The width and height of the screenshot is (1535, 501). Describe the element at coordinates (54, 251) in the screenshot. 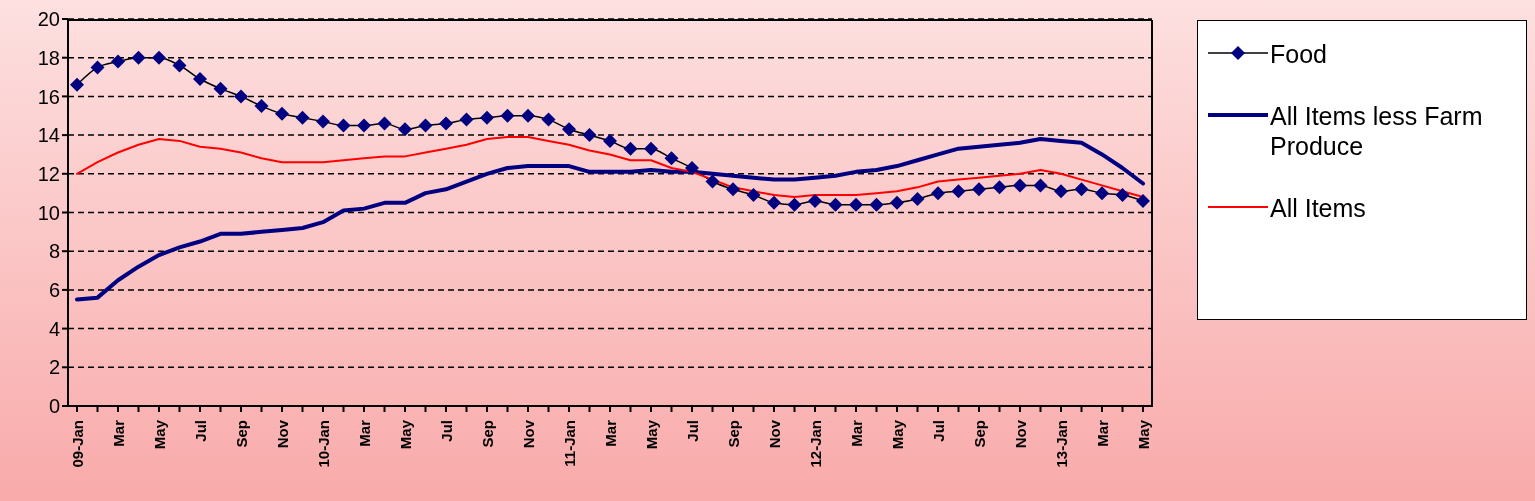

I see `y-tick-label: 8` at that location.